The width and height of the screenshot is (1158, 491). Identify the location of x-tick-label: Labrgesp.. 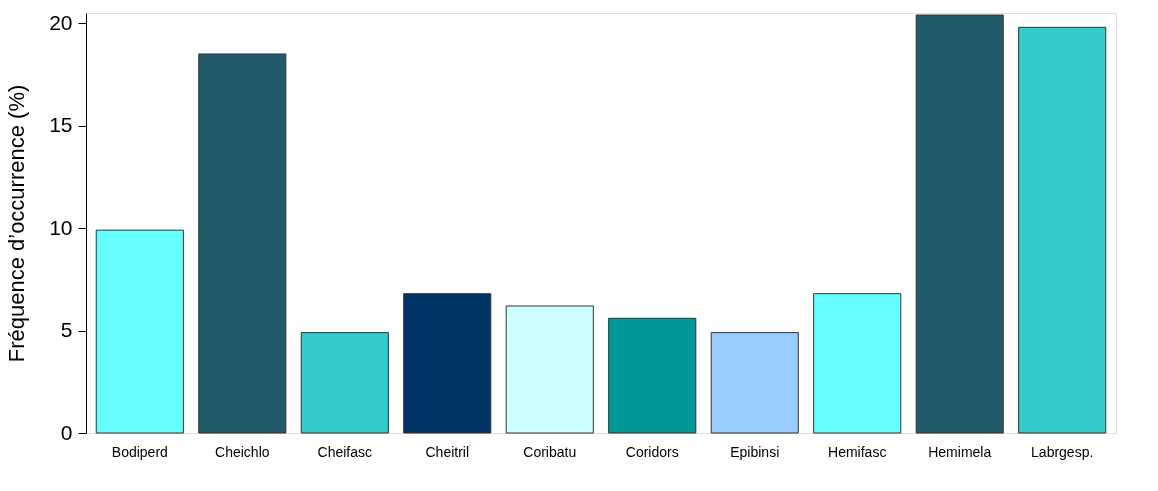
(1062, 451).